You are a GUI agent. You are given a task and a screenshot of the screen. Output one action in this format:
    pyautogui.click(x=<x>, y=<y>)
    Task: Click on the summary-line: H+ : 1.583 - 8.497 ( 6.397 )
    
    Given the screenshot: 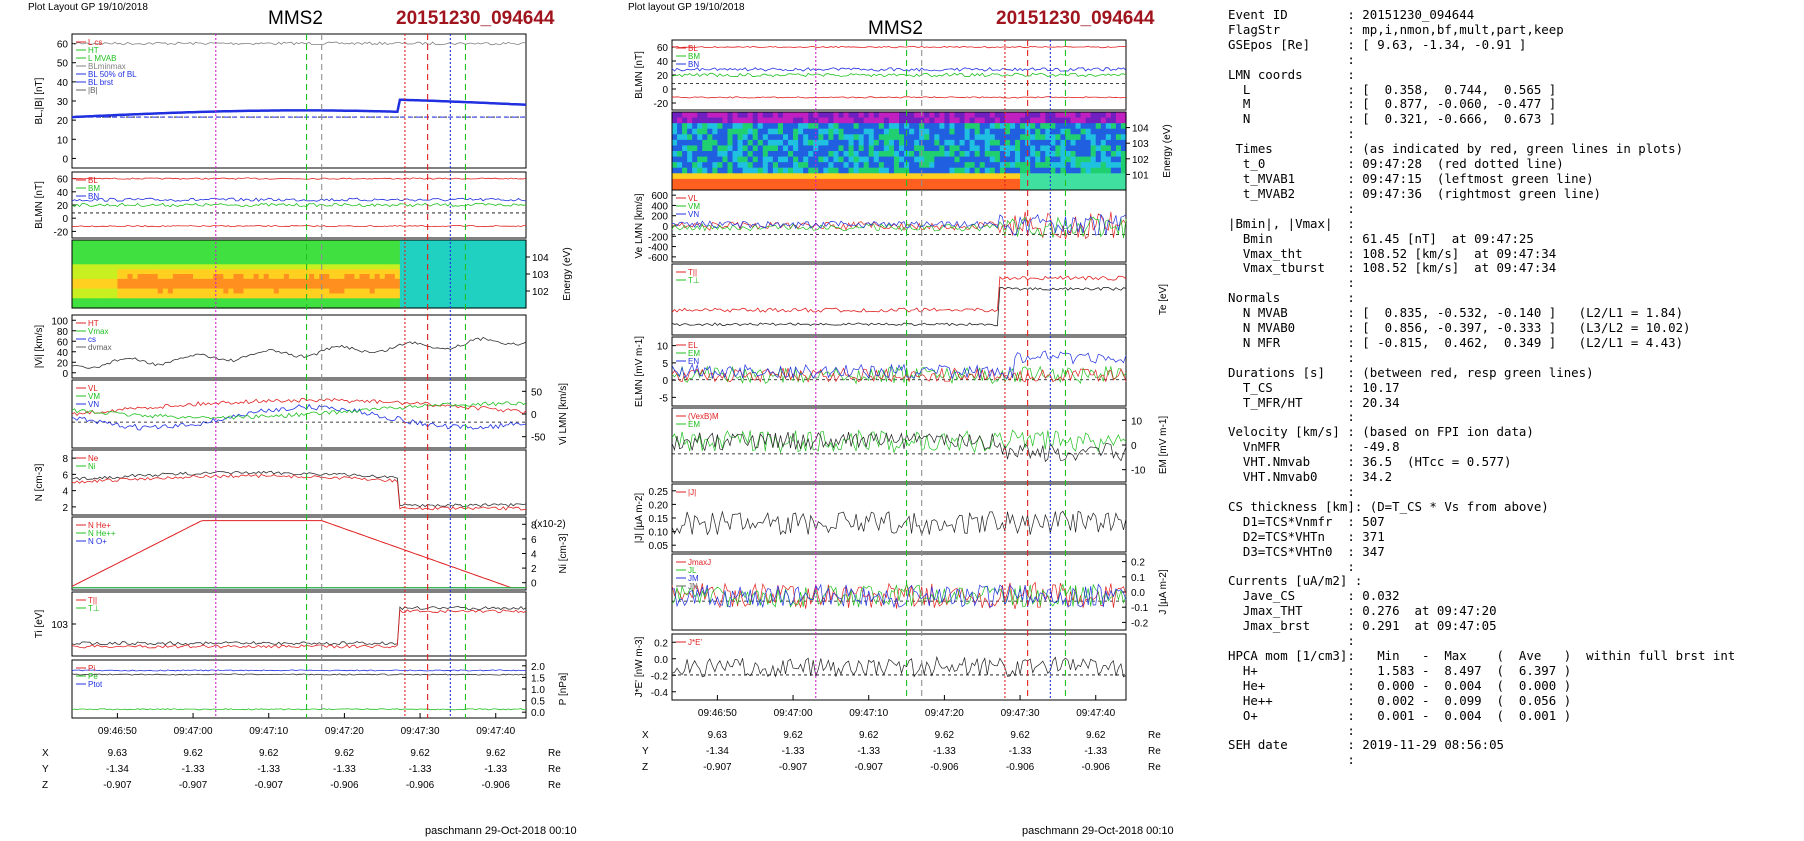 What is the action you would take?
    pyautogui.click(x=1400, y=670)
    